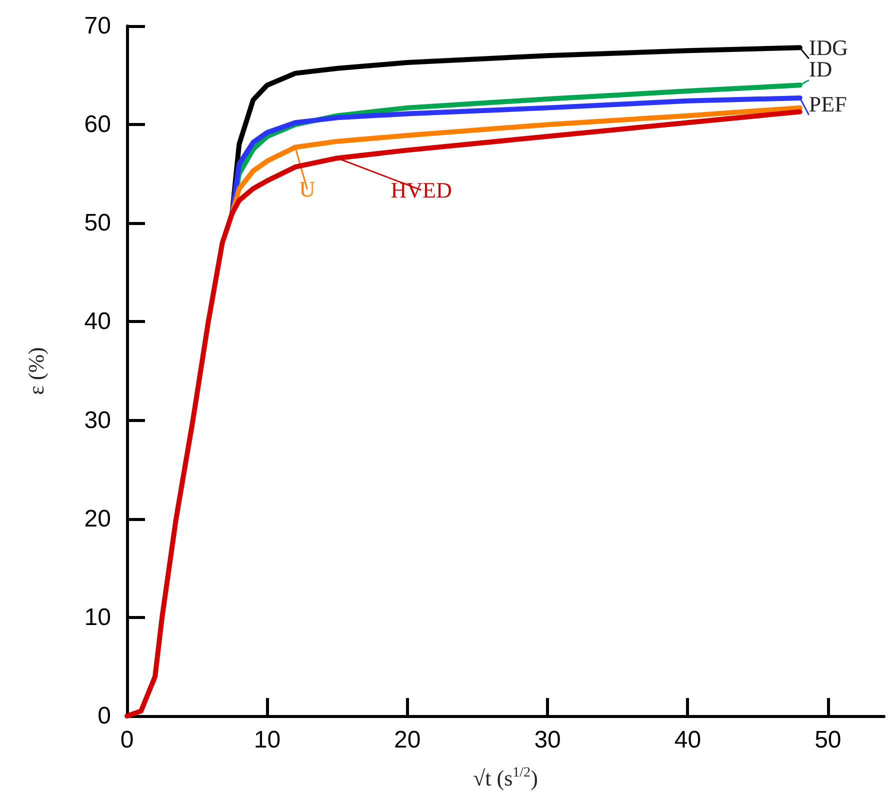  What do you see at coordinates (421, 190) in the screenshot?
I see `series-label: HVED` at bounding box center [421, 190].